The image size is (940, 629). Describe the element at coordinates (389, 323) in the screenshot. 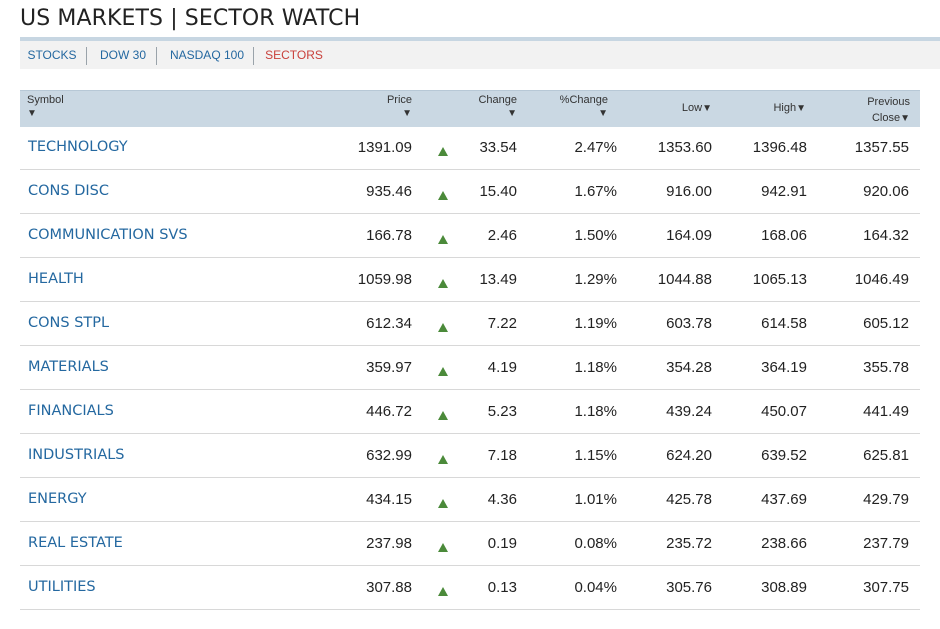

I see `price-cell: 612.34` at that location.